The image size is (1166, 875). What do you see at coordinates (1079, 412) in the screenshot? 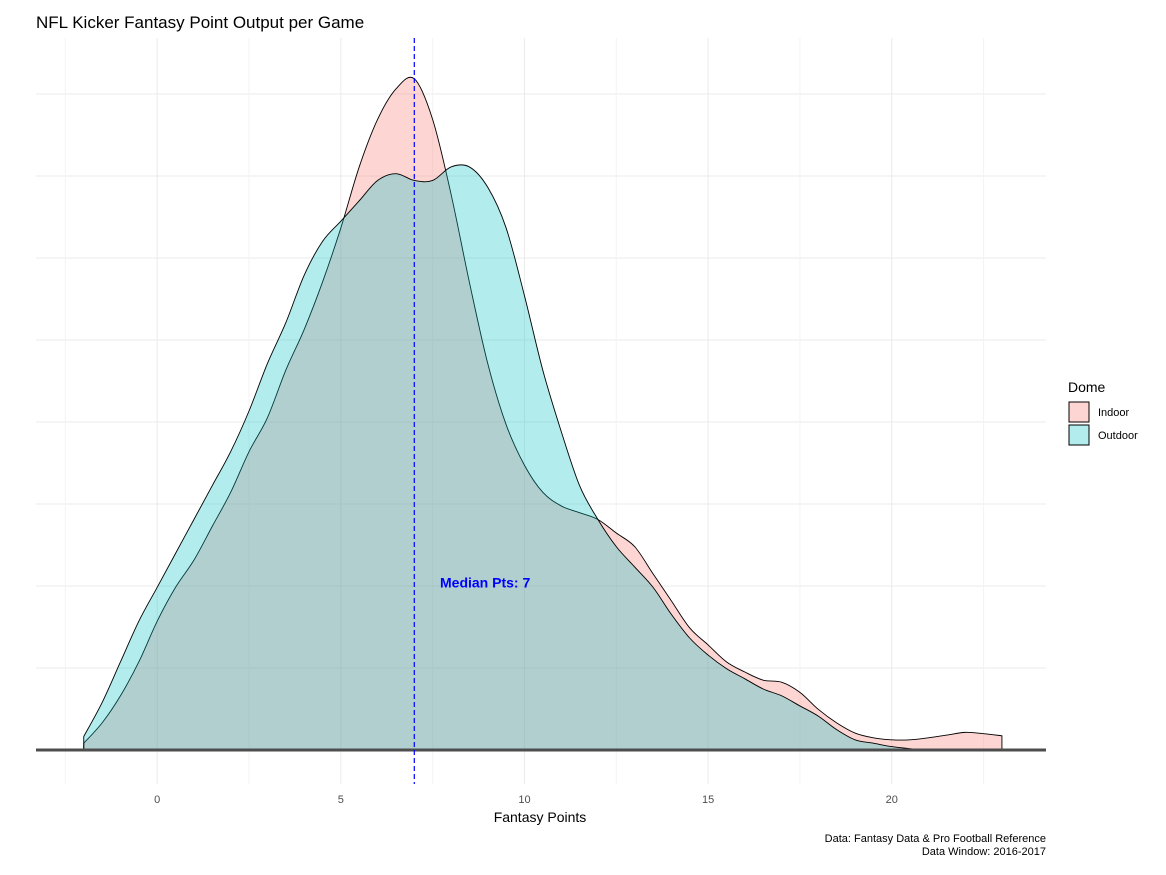
I see `legend-swatch-indoor` at bounding box center [1079, 412].